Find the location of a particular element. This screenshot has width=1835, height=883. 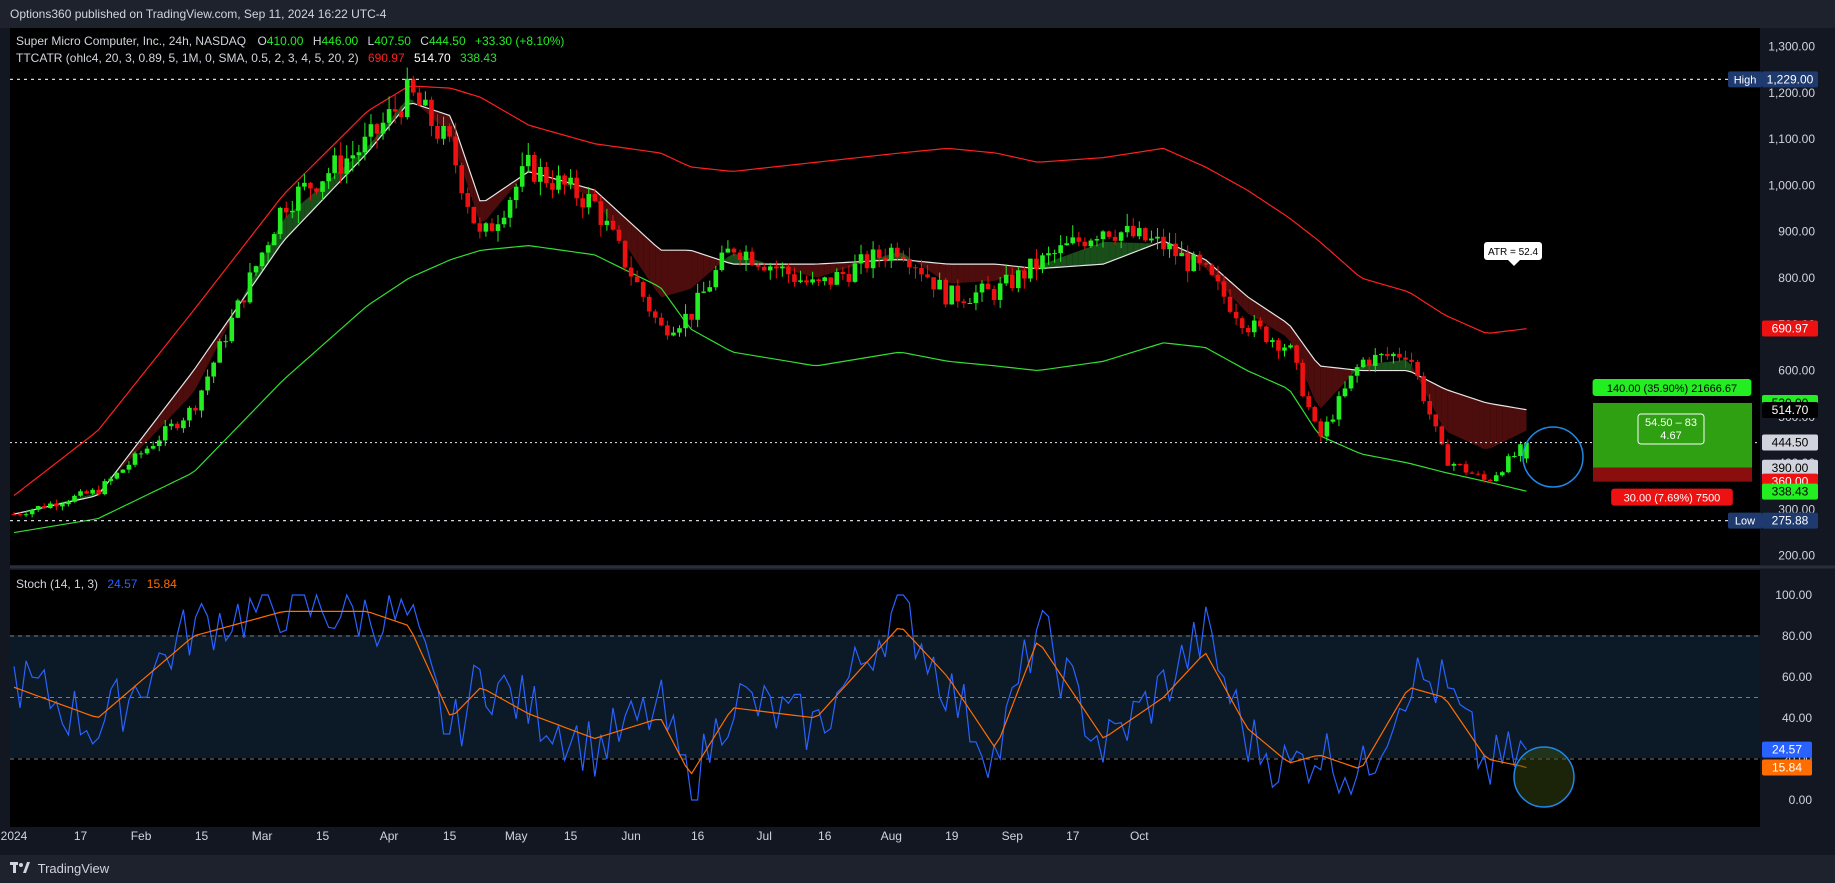

position-loss-zone is located at coordinates (1672, 474).